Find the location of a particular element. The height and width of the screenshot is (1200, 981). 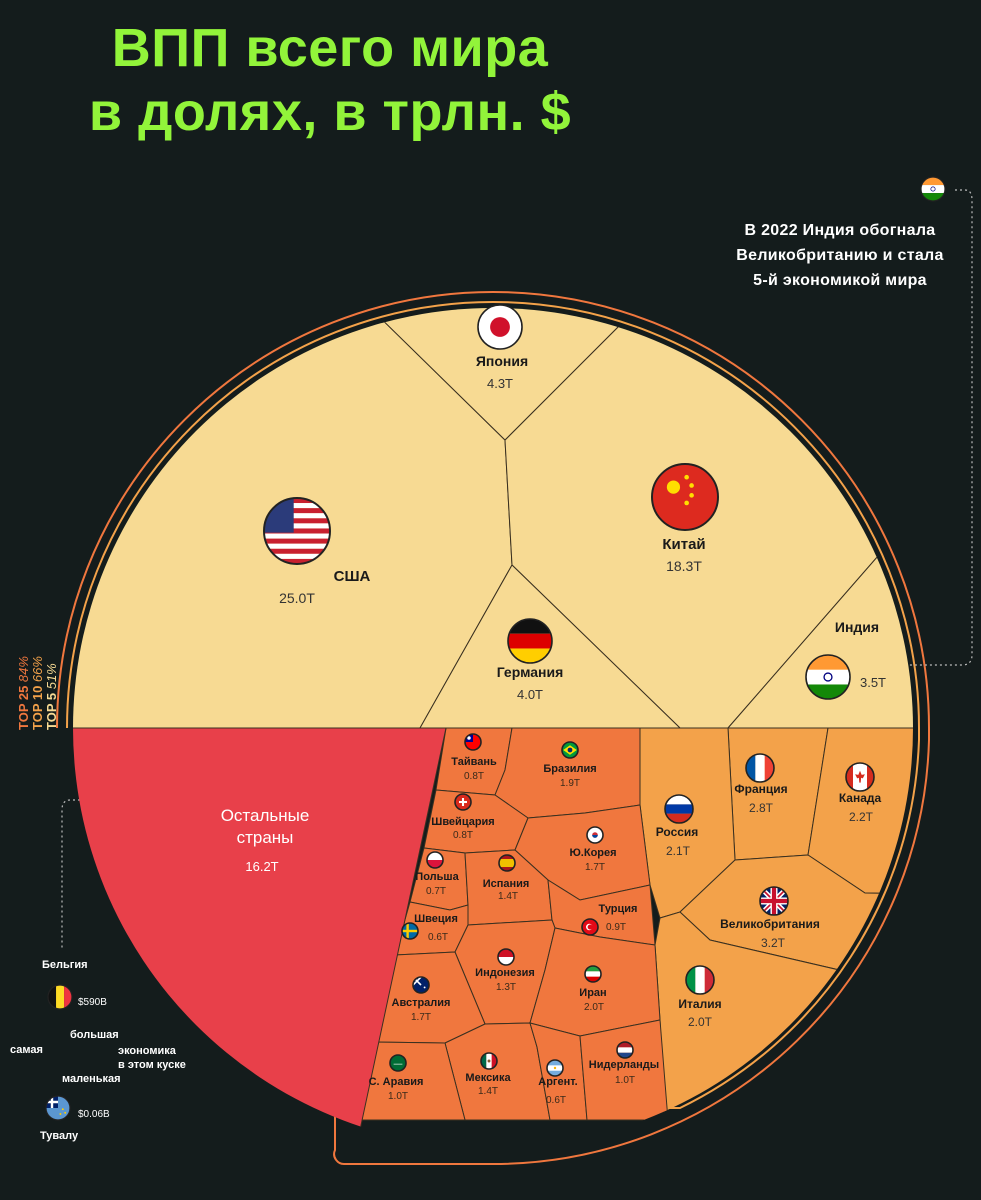

value-швейцария: 0.8T is located at coordinates (463, 835).